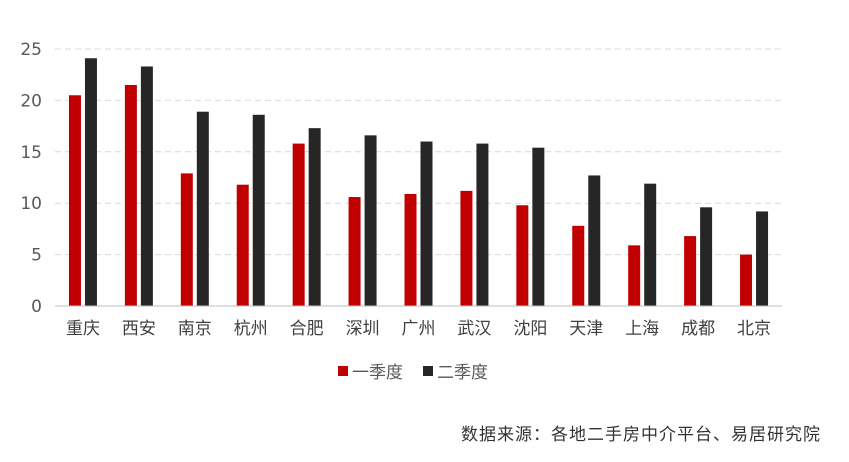 The height and width of the screenshot is (462, 849). Describe the element at coordinates (642, 329) in the screenshot. I see `x-tick-label: 上海` at that location.